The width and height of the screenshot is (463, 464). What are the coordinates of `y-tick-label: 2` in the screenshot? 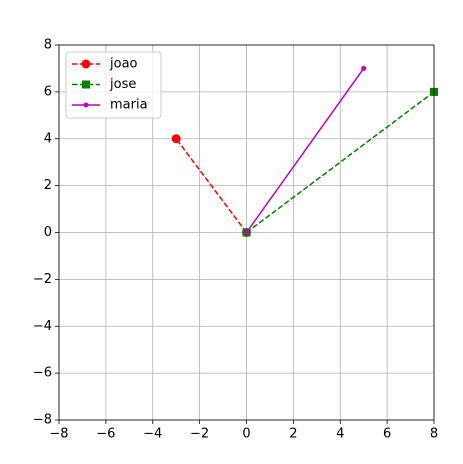 It's located at (48, 185).